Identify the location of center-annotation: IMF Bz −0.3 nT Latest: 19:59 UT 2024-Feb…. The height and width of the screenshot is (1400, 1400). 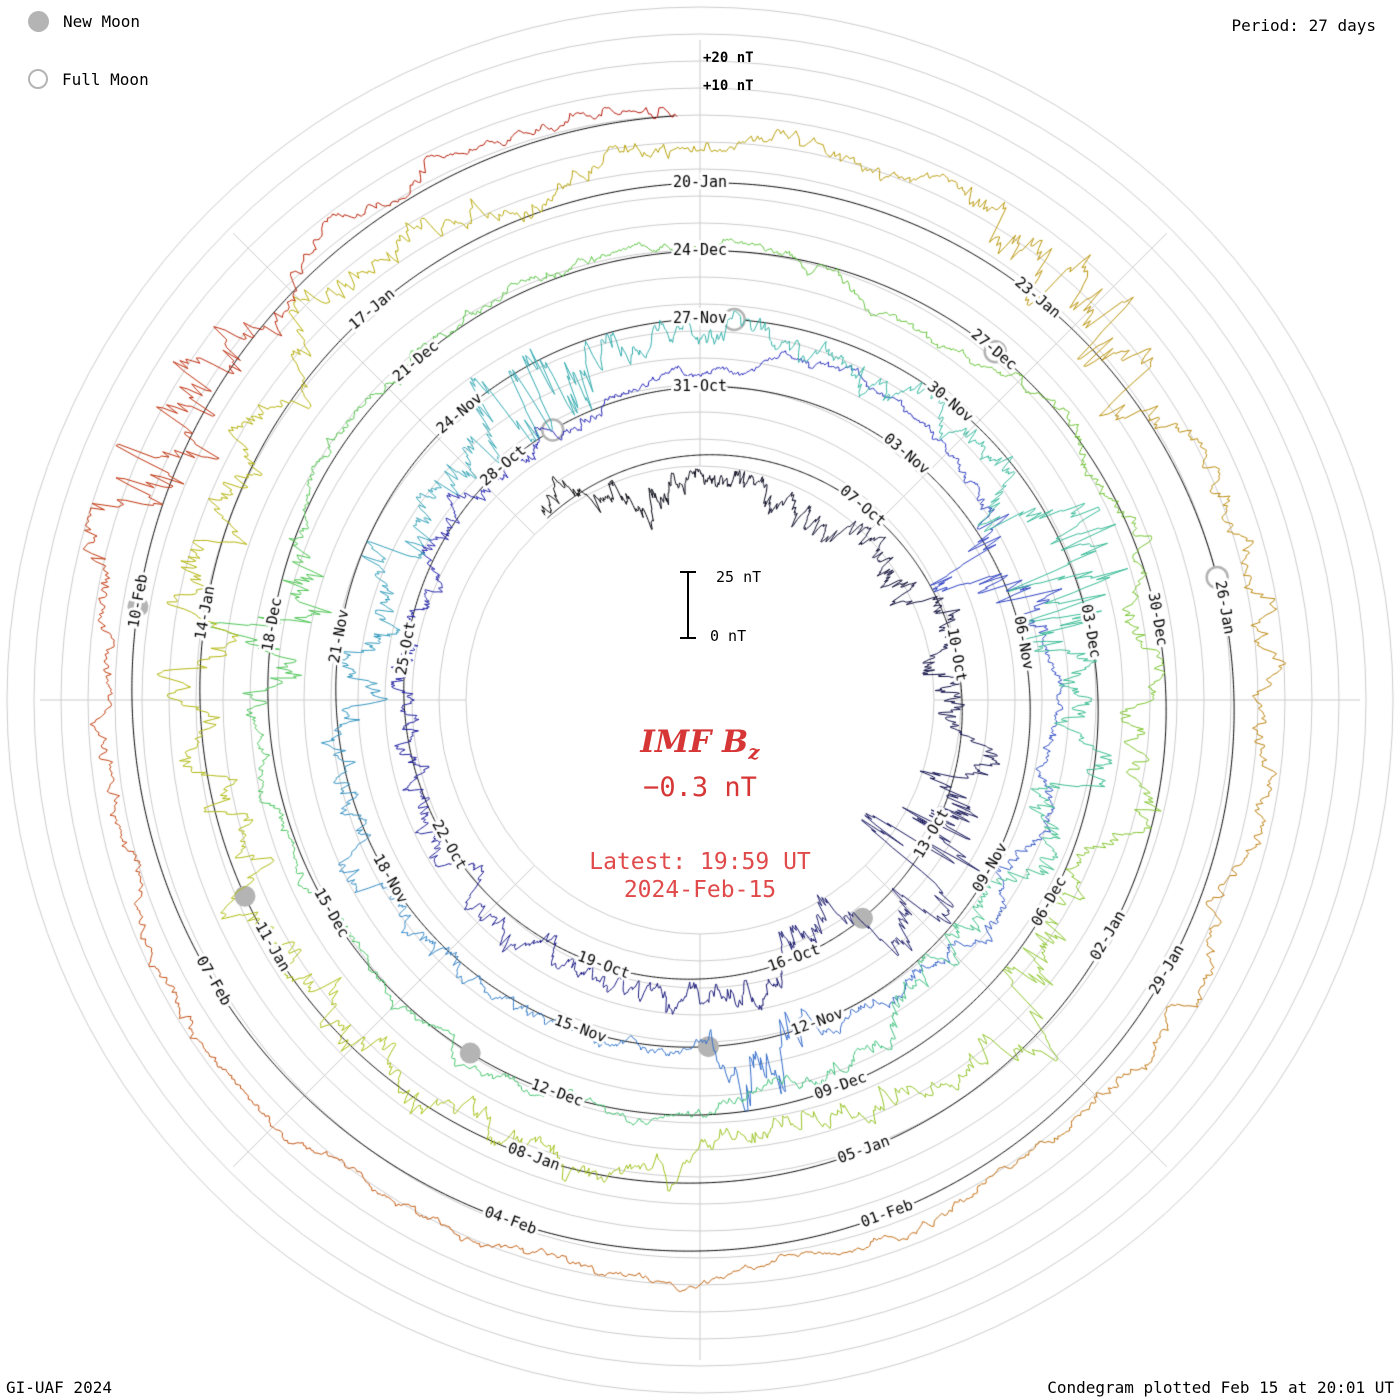
(700, 814).